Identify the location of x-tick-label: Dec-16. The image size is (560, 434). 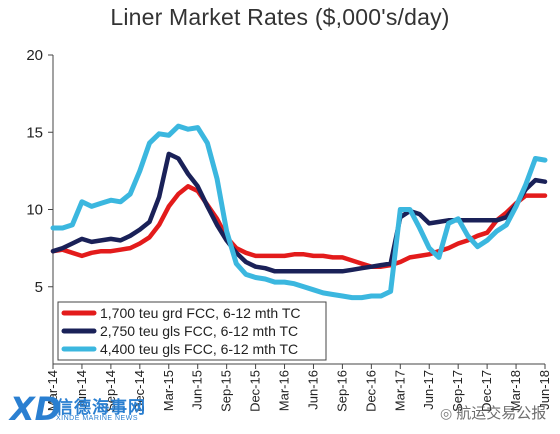
(370, 391).